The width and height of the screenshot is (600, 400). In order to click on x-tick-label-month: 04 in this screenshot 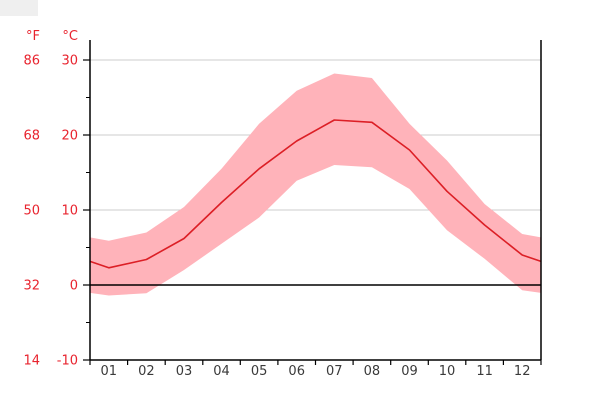, I will do `click(221, 371)`.